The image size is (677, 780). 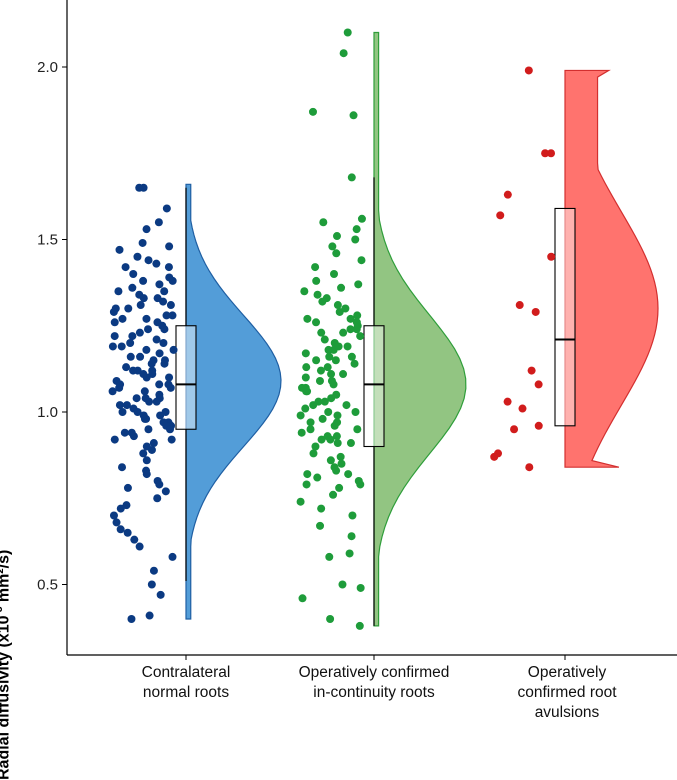 I want to click on x-category-label-contralateral: Contralateral normal roots, so click(x=186, y=682).